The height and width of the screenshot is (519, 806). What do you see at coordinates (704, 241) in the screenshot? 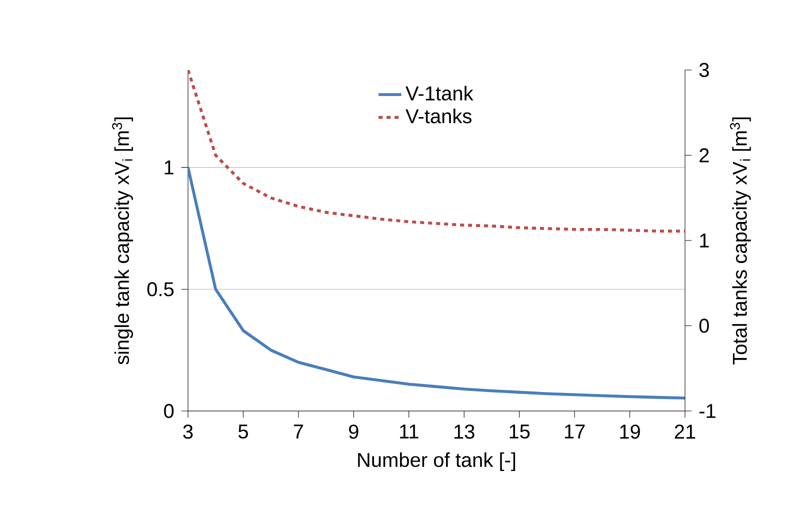
I see `y2-tick-label: 1` at bounding box center [704, 241].